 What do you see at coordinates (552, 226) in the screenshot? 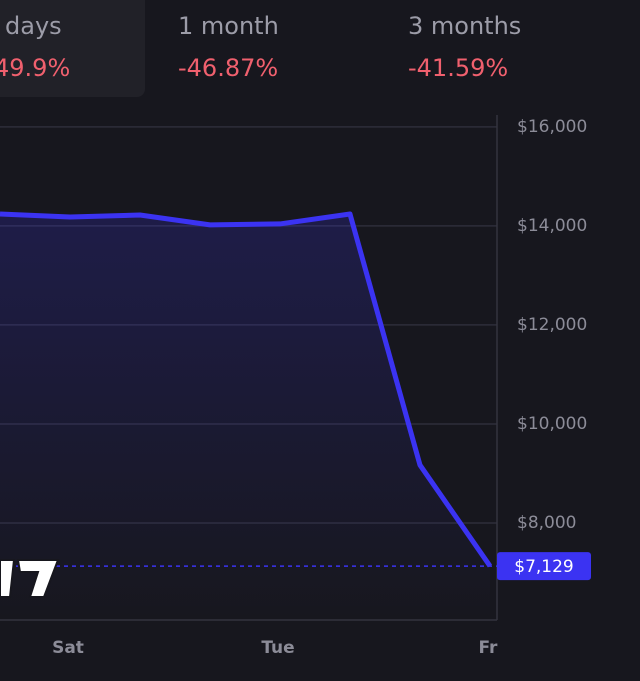
I see `y-tick-label: $14,000` at bounding box center [552, 226].